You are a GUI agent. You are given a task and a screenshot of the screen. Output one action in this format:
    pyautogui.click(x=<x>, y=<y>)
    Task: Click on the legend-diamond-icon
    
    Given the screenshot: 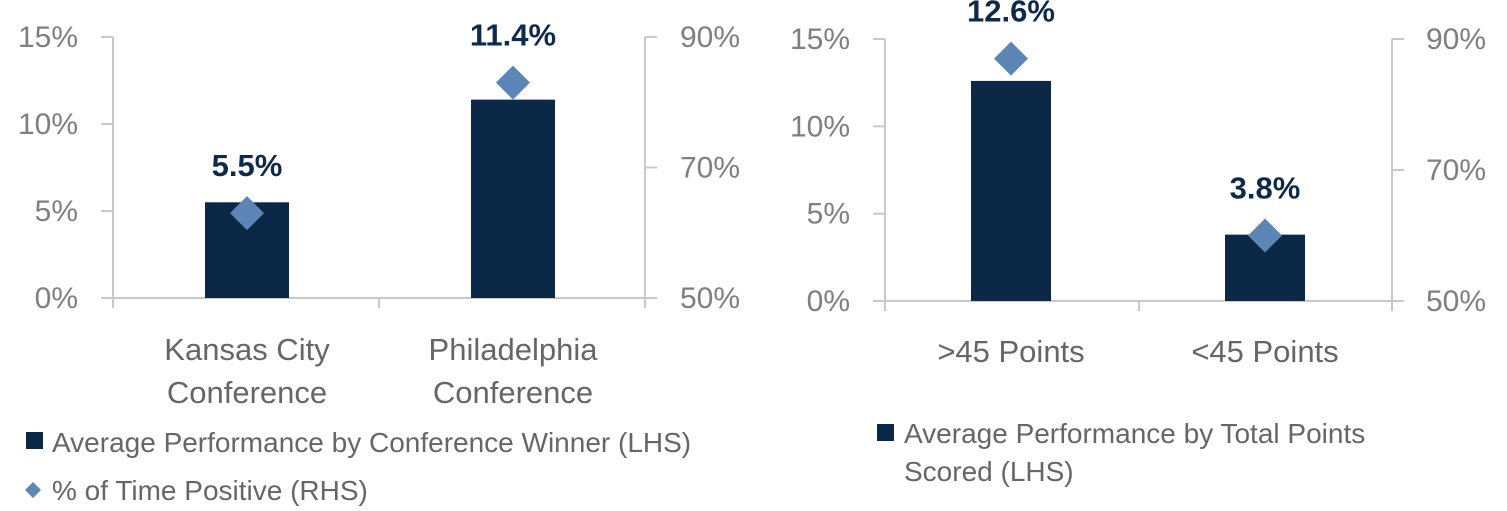 What is the action you would take?
    pyautogui.click(x=33, y=490)
    